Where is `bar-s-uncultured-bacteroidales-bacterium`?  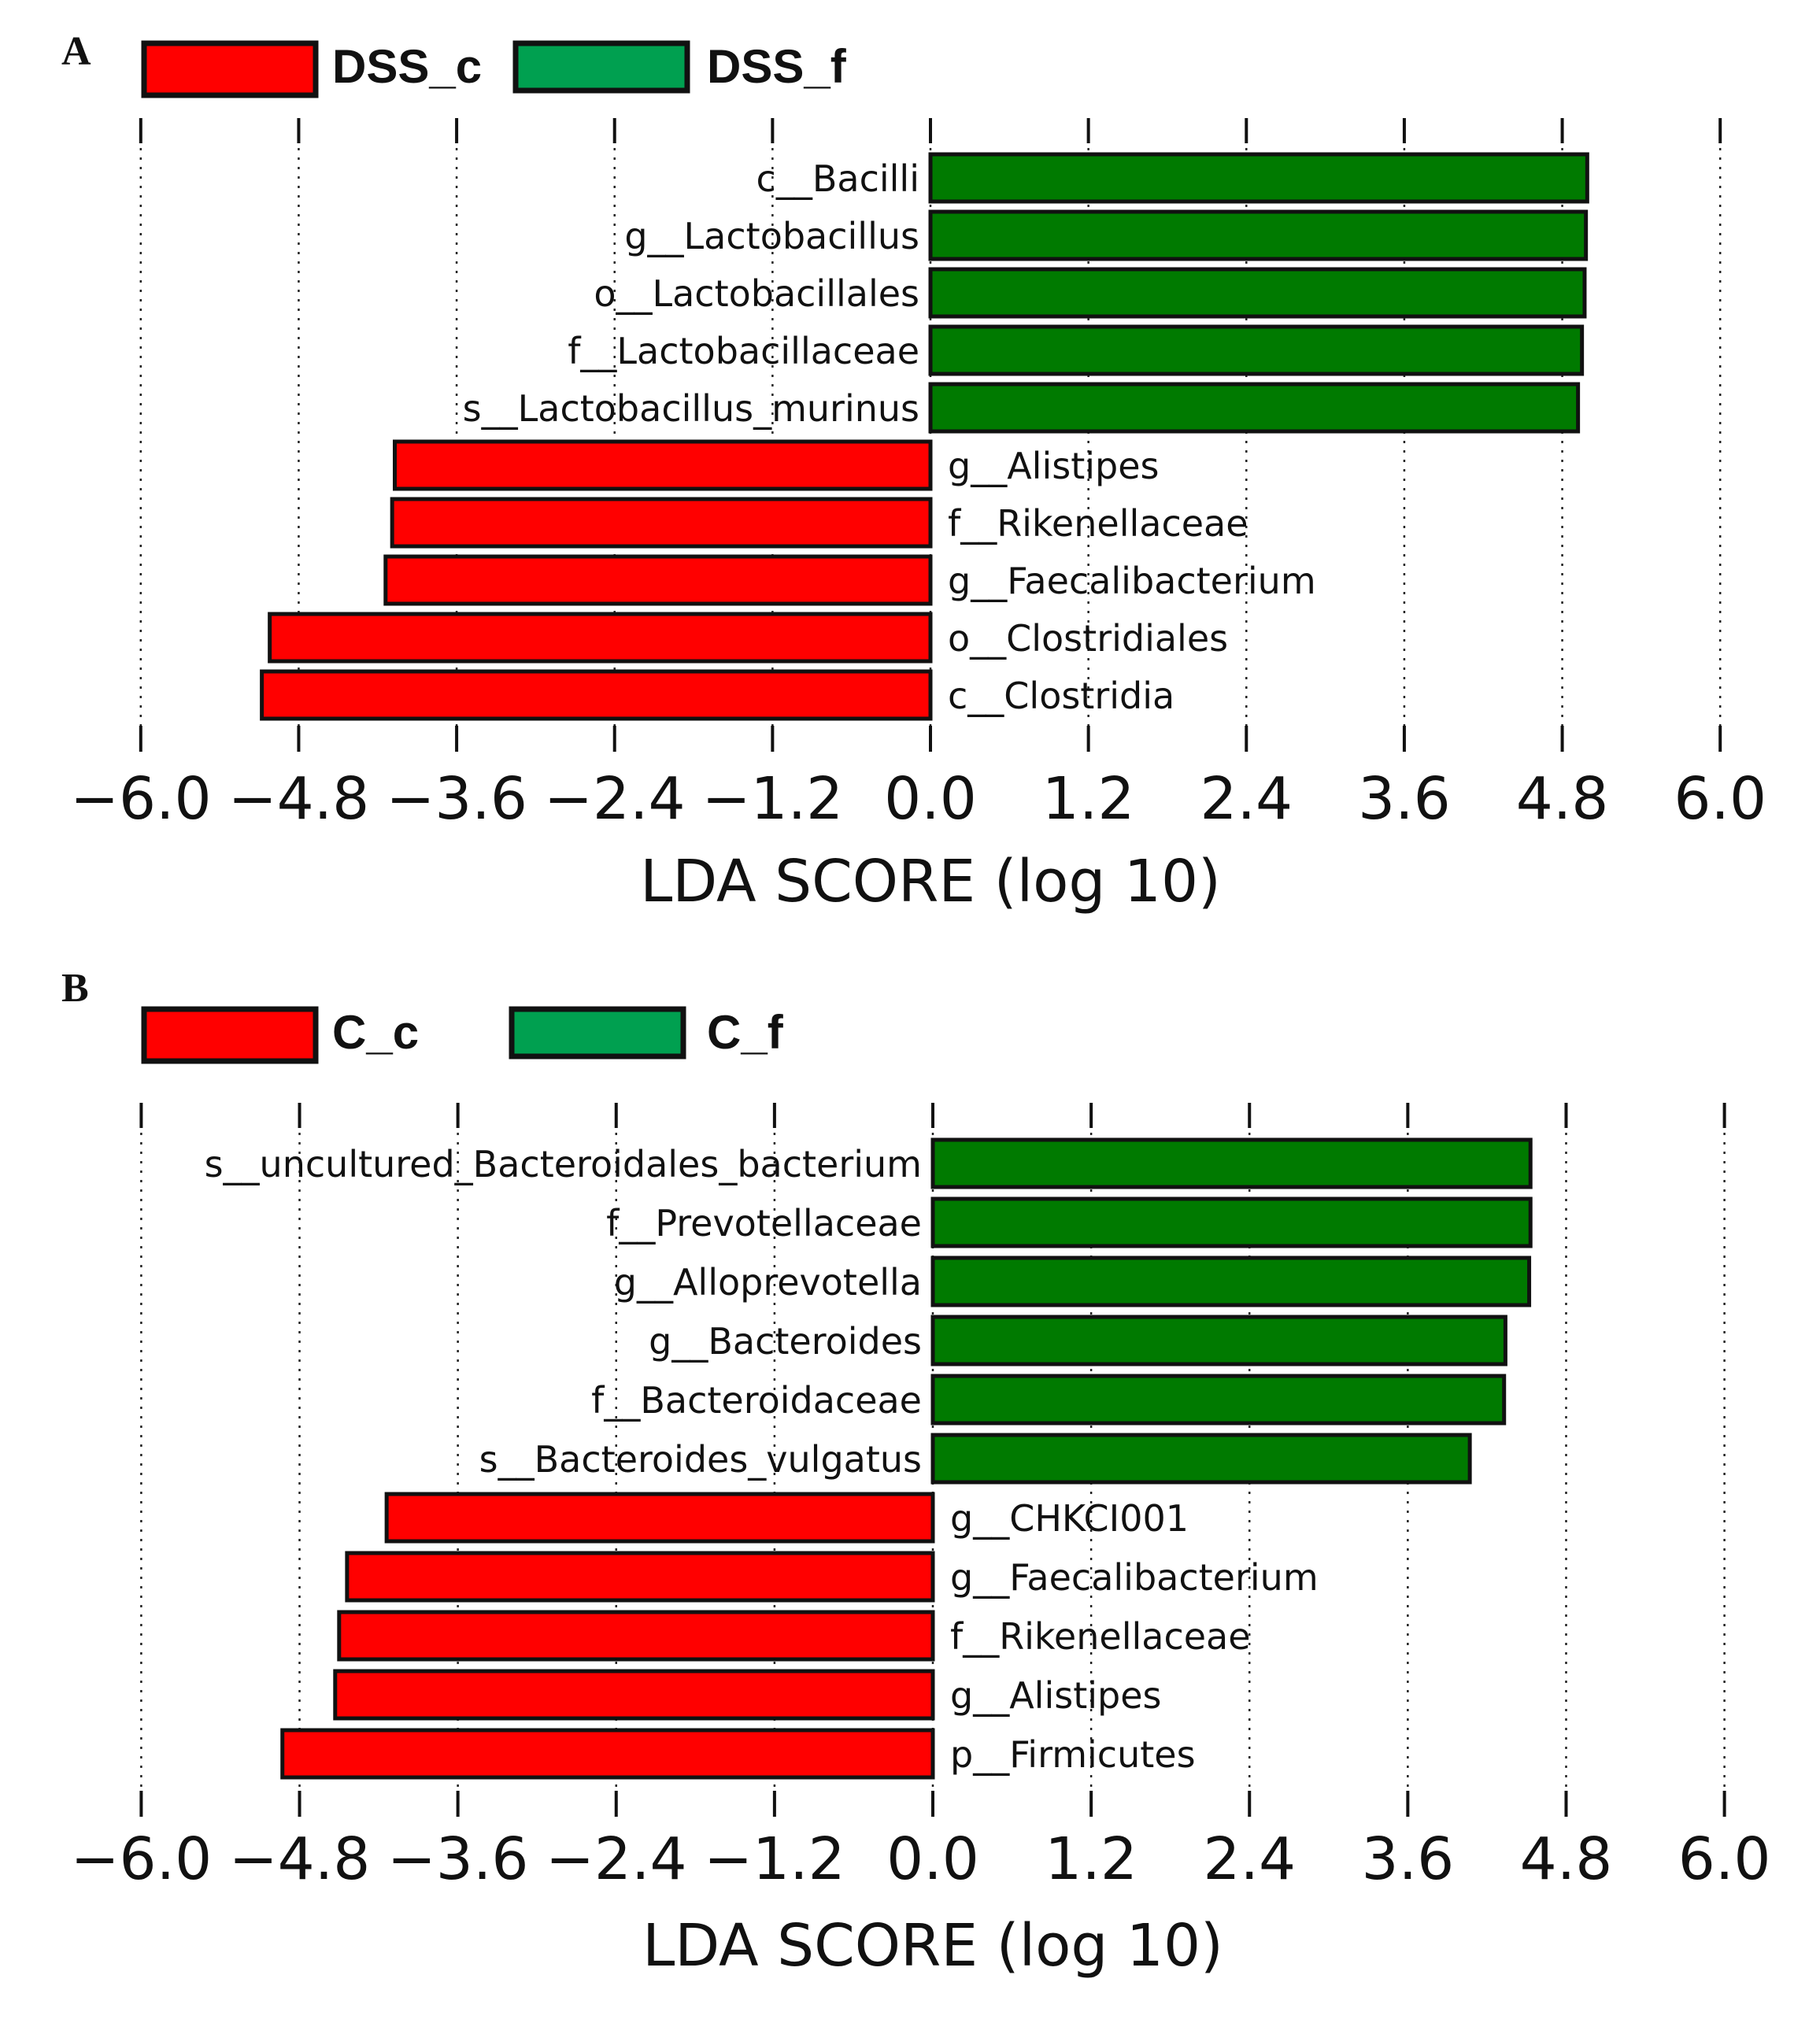 bar-s-uncultured-bacteroidales-bacterium is located at coordinates (1231, 1163).